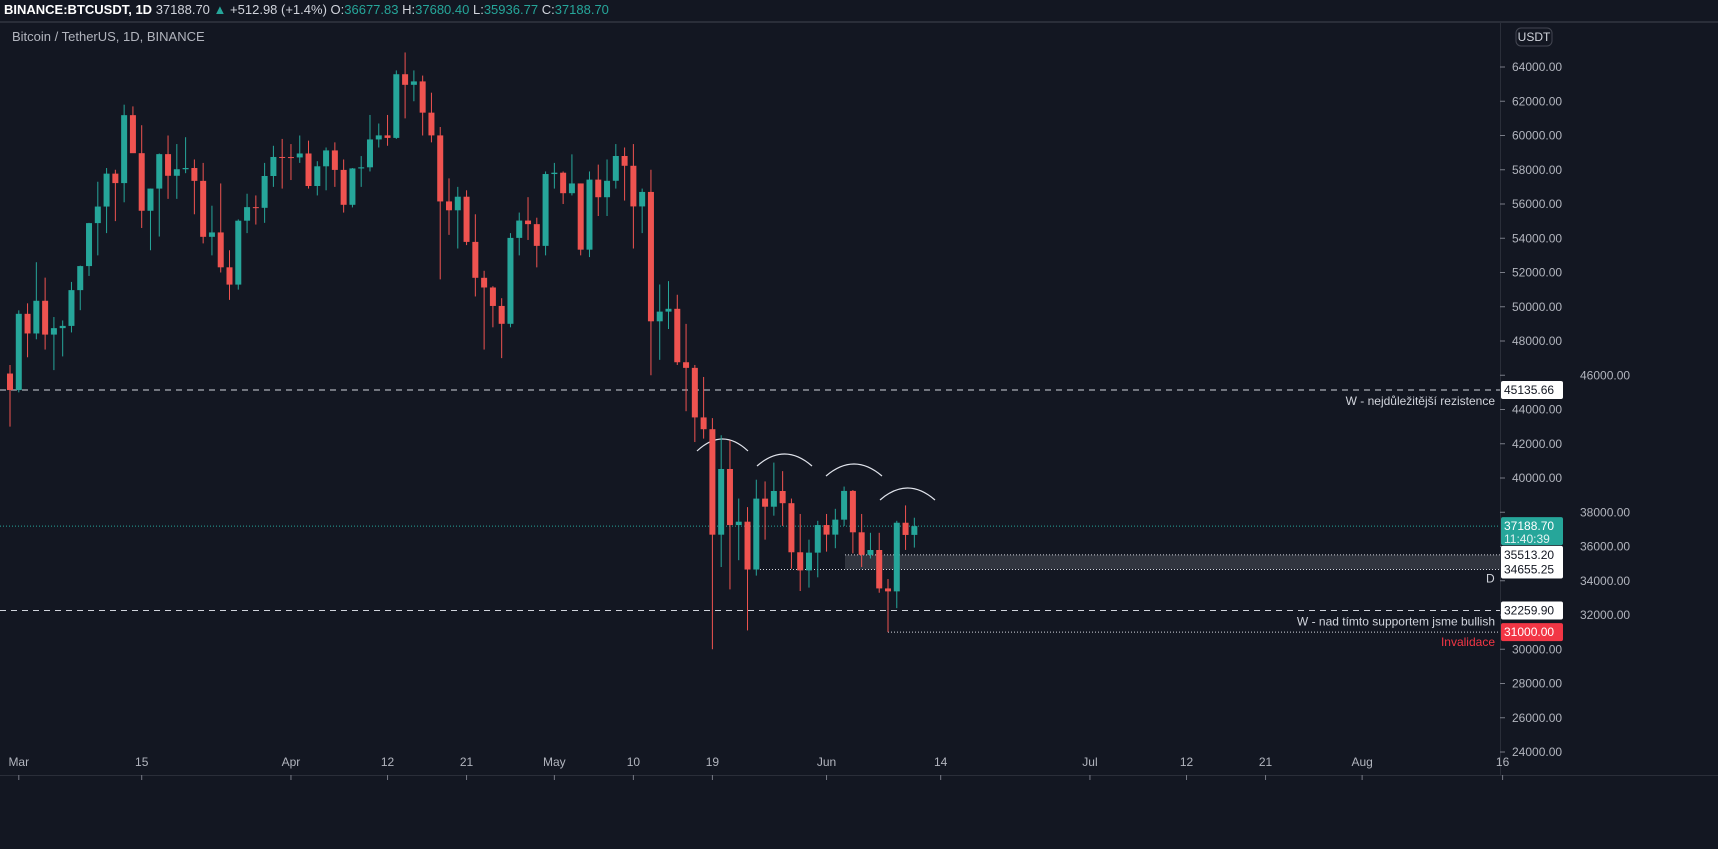 The image size is (1718, 849). Describe the element at coordinates (1529, 570) in the screenshot. I see `zone-bottom-price-label: 34655.25` at that location.